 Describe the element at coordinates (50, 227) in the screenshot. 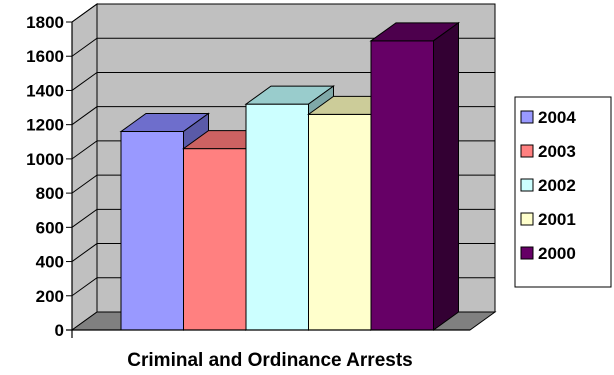

I see `y-tick-label: 600` at that location.